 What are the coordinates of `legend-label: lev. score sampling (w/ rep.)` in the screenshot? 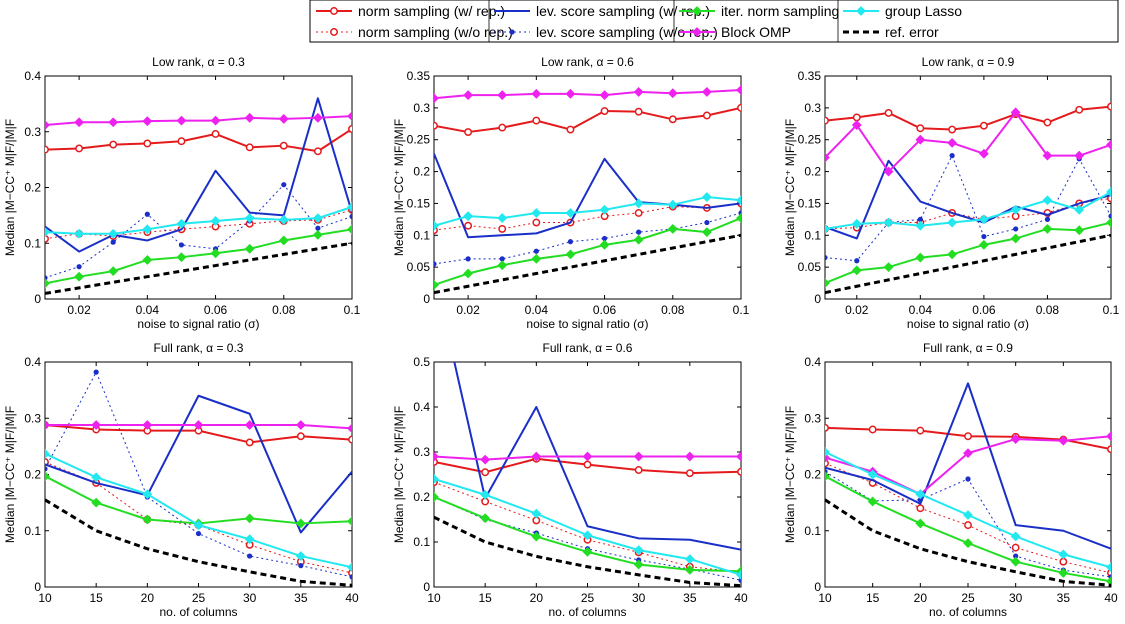 It's located at (623, 11).